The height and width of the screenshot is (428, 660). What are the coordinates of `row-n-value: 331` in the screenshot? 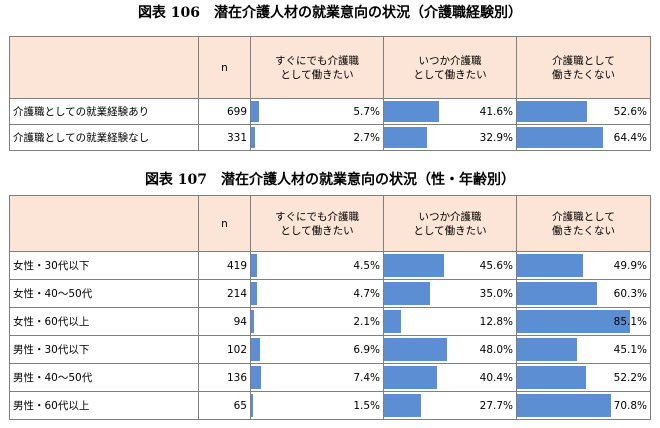 It's located at (224, 137).